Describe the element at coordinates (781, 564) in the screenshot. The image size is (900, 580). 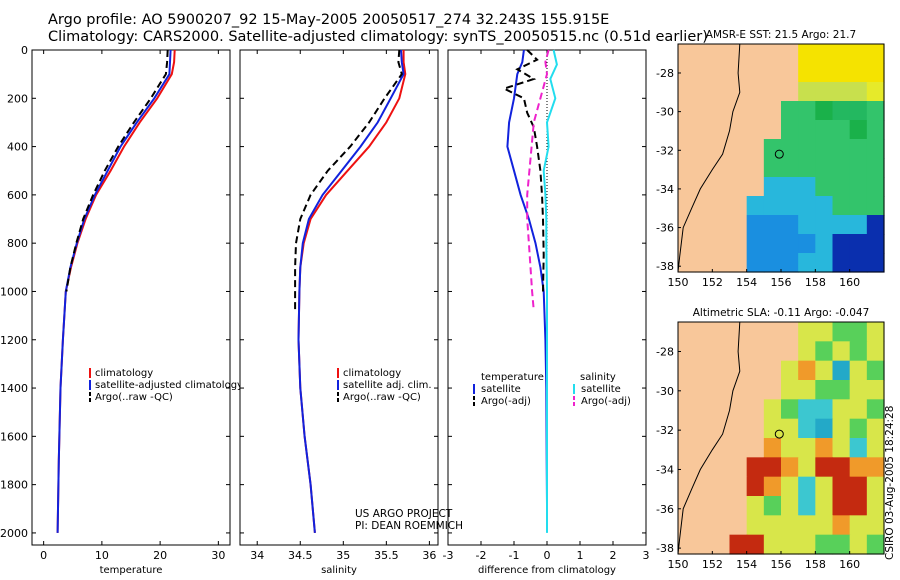
I see `x-tick-label: 156` at that location.